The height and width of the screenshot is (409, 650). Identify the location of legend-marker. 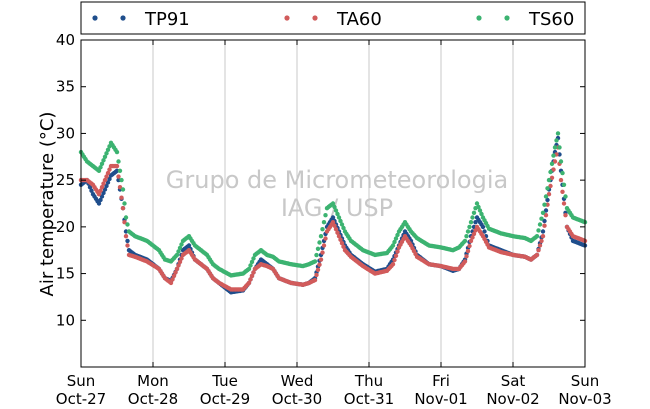
(287, 18).